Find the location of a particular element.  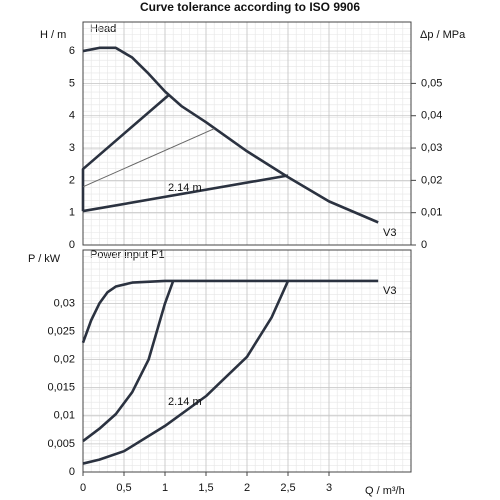

y-tick-label: 5 is located at coordinates (72, 83).